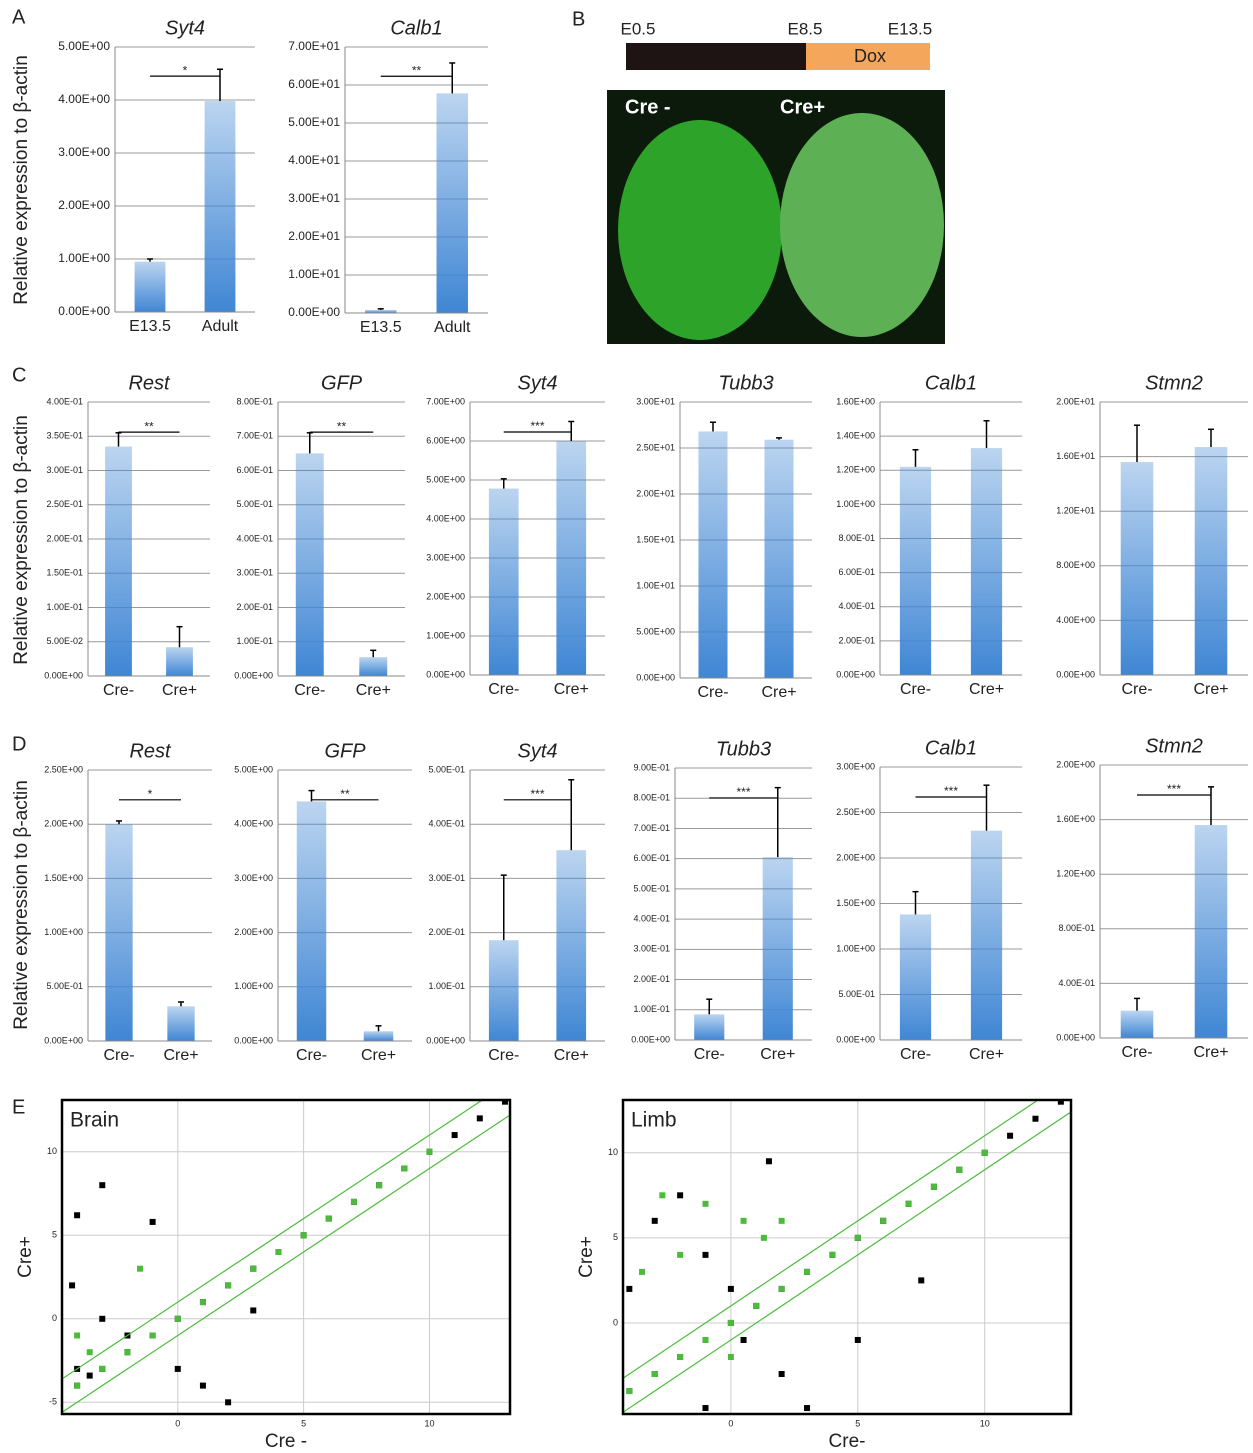 The height and width of the screenshot is (1453, 1253). I want to click on significance-label: ***, so click(1174, 789).